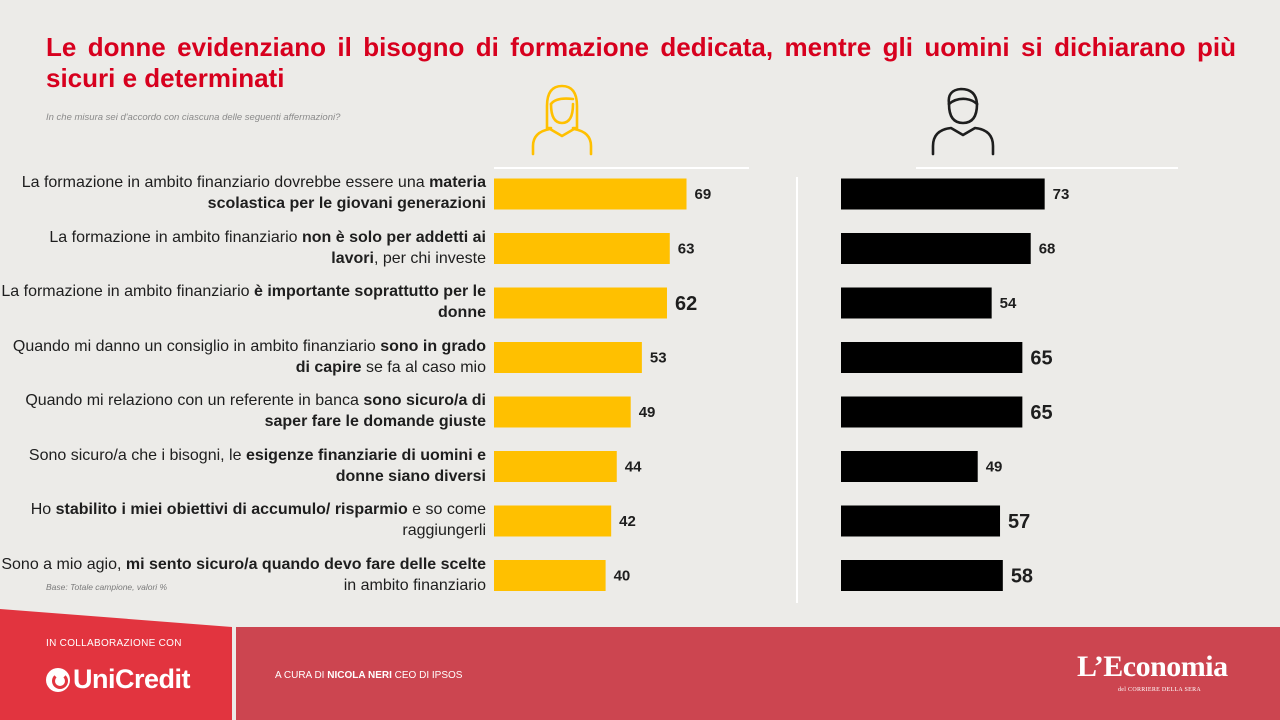 Image resolution: width=1280 pixels, height=720 pixels. I want to click on value-label: 57, so click(1019, 522).